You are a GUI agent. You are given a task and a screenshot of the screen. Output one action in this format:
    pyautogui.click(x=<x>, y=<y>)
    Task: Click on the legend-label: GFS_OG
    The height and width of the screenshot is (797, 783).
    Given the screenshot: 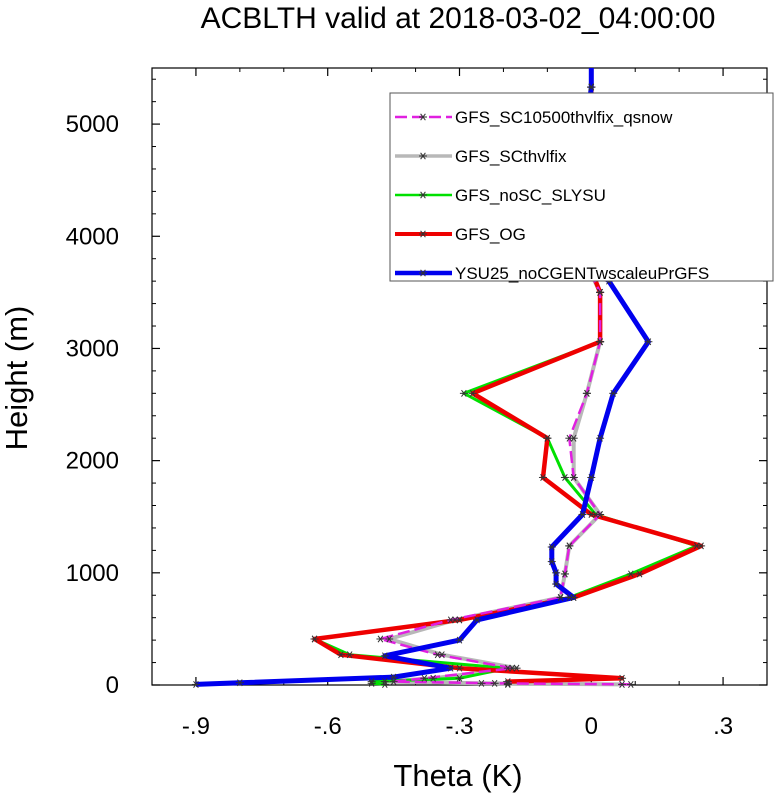 What is the action you would take?
    pyautogui.click(x=490, y=234)
    